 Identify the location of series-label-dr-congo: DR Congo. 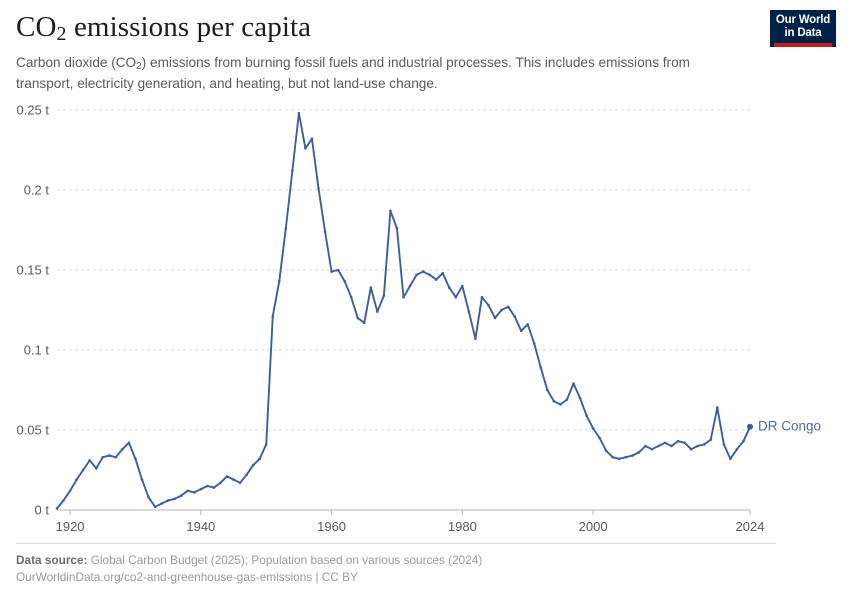
(789, 425).